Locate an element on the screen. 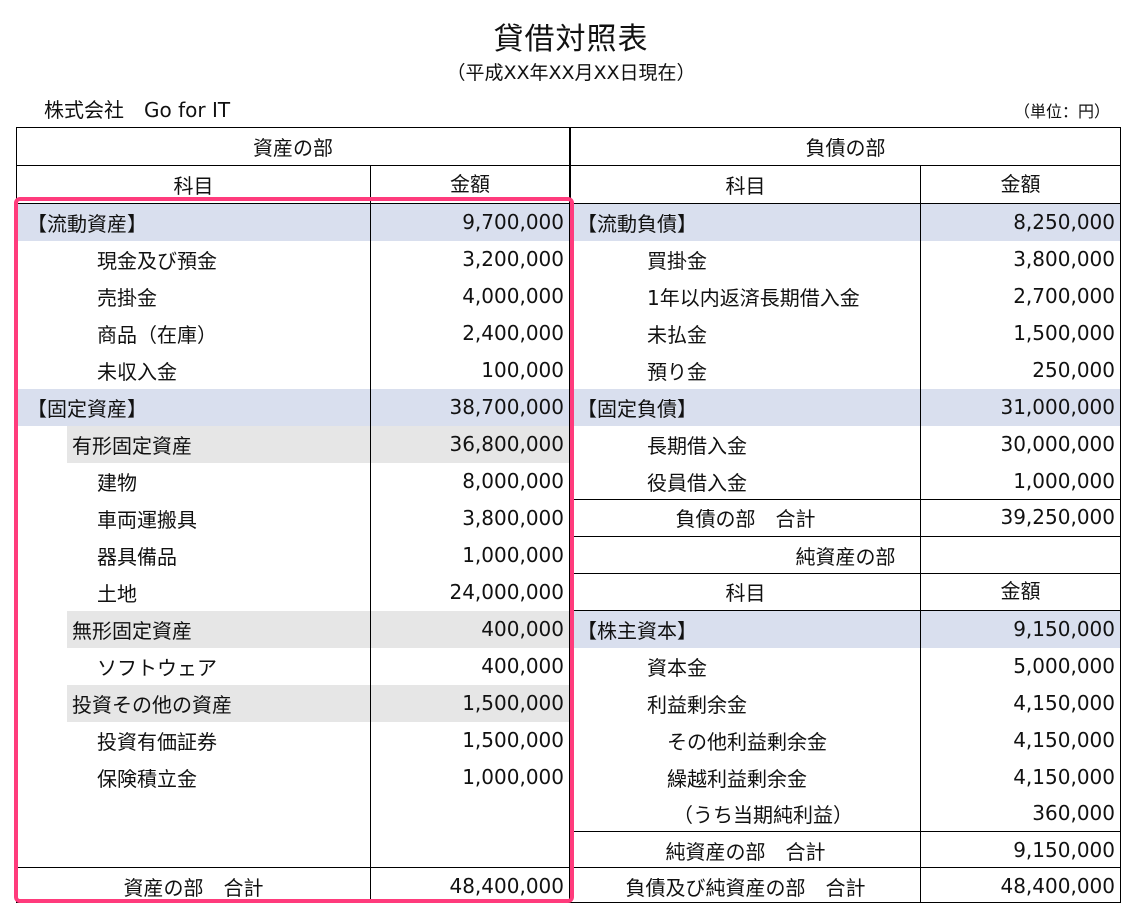 This screenshot has width=1142, height=918. assets-col-item: 科目 is located at coordinates (193, 186).